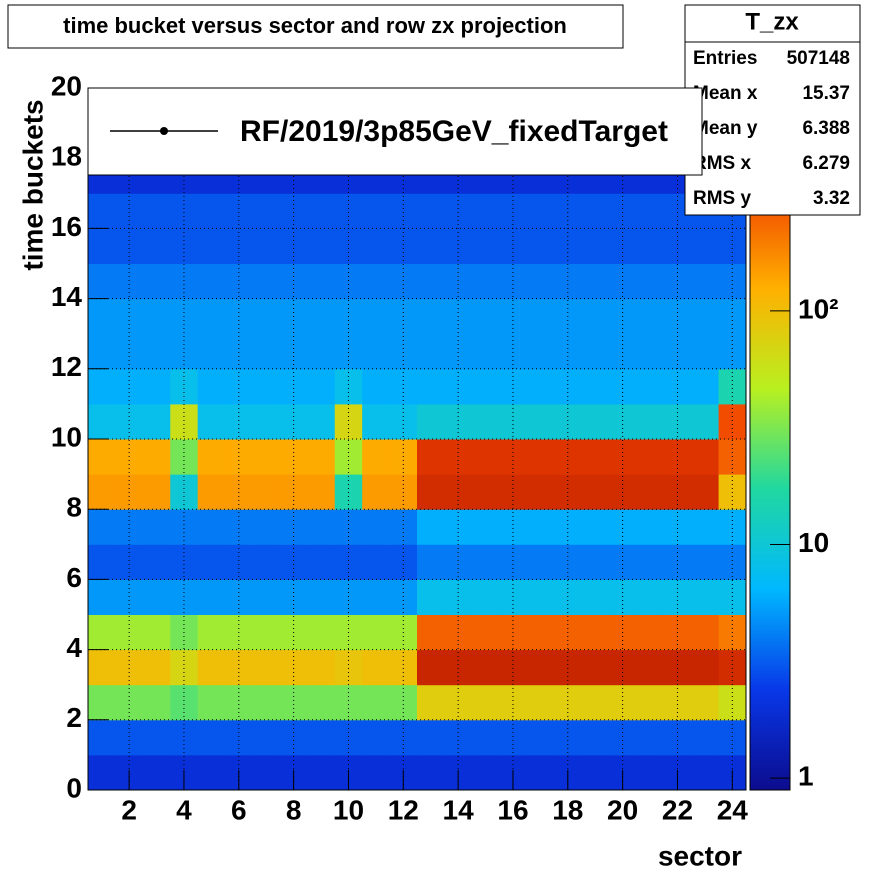 The height and width of the screenshot is (878, 878). I want to click on legend-label: RF/2019/3p85GeV_fixedTarget, so click(454, 131).